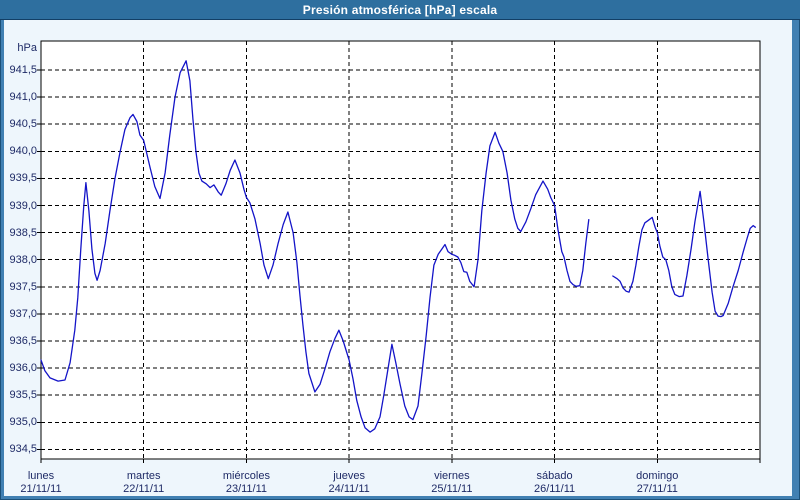  What do you see at coordinates (349, 476) in the screenshot?
I see `day-name: jueves` at bounding box center [349, 476].